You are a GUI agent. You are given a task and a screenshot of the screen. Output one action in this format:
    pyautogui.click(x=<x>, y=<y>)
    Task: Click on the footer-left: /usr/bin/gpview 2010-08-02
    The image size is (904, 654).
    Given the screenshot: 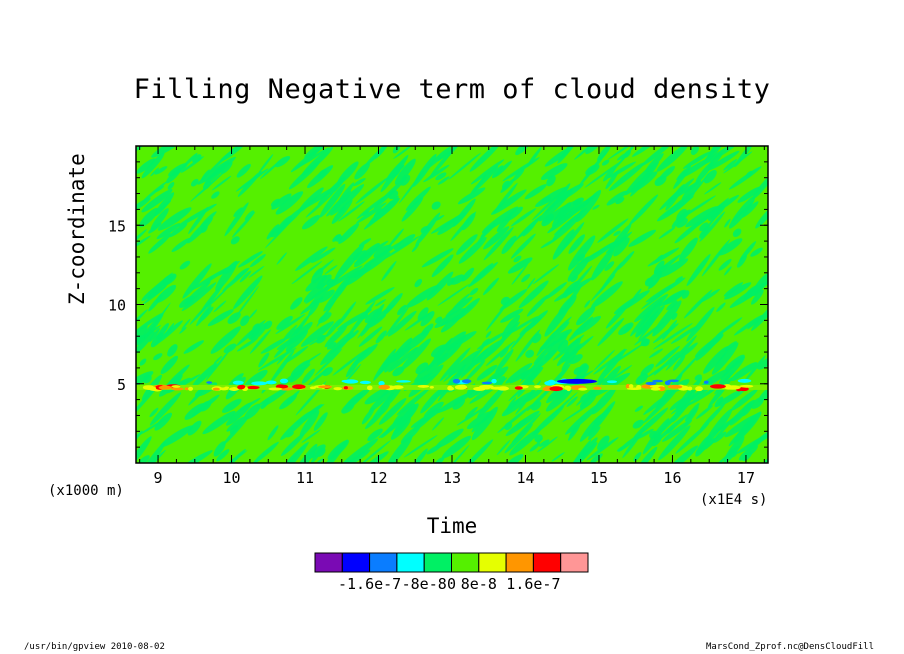 What is the action you would take?
    pyautogui.click(x=94, y=647)
    